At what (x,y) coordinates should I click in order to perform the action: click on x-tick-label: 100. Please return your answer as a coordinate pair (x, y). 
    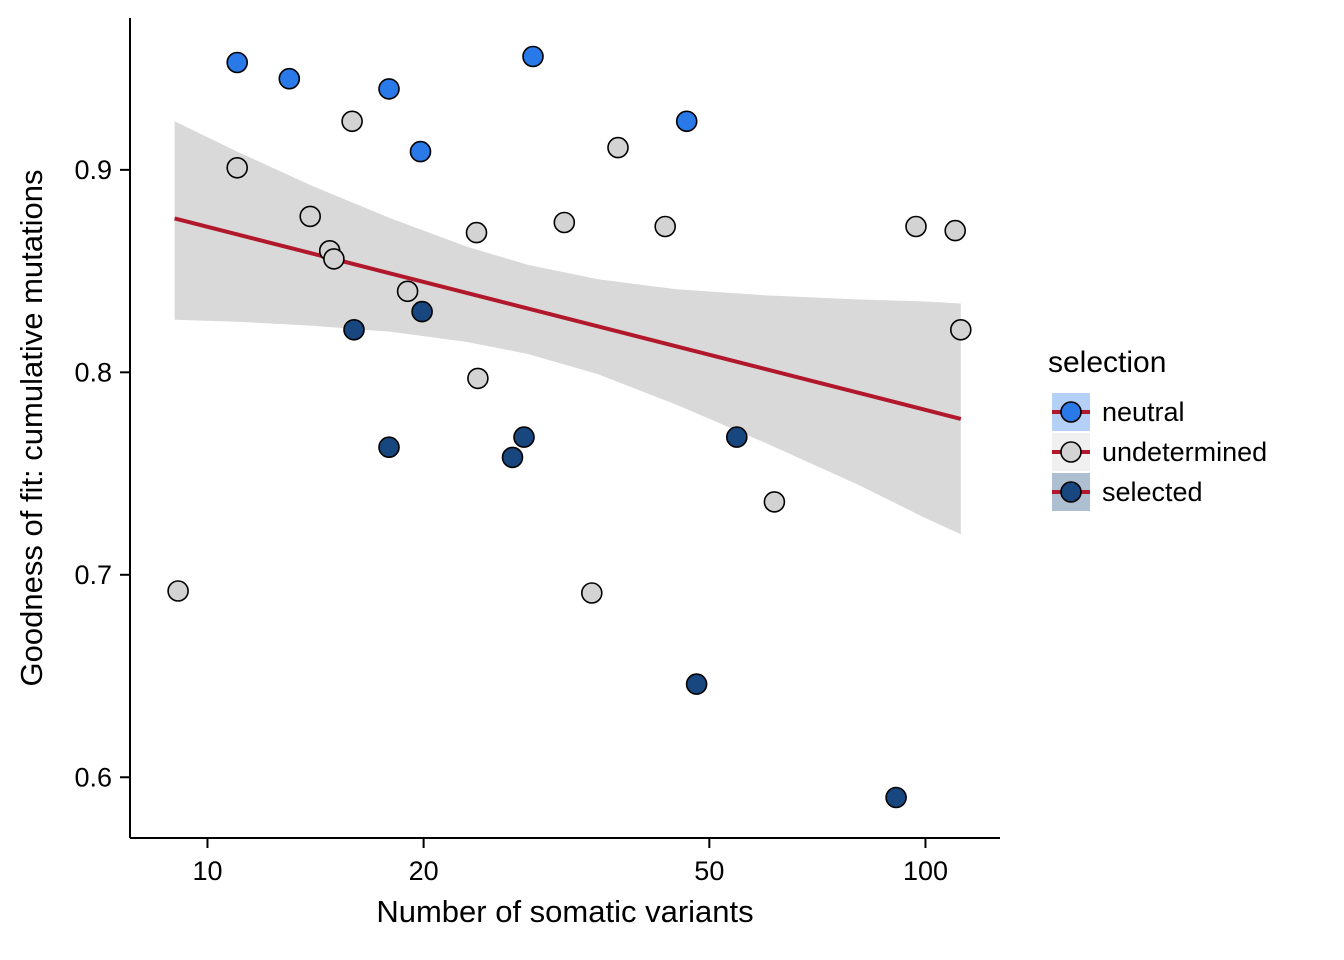
    Looking at the image, I should click on (925, 871).